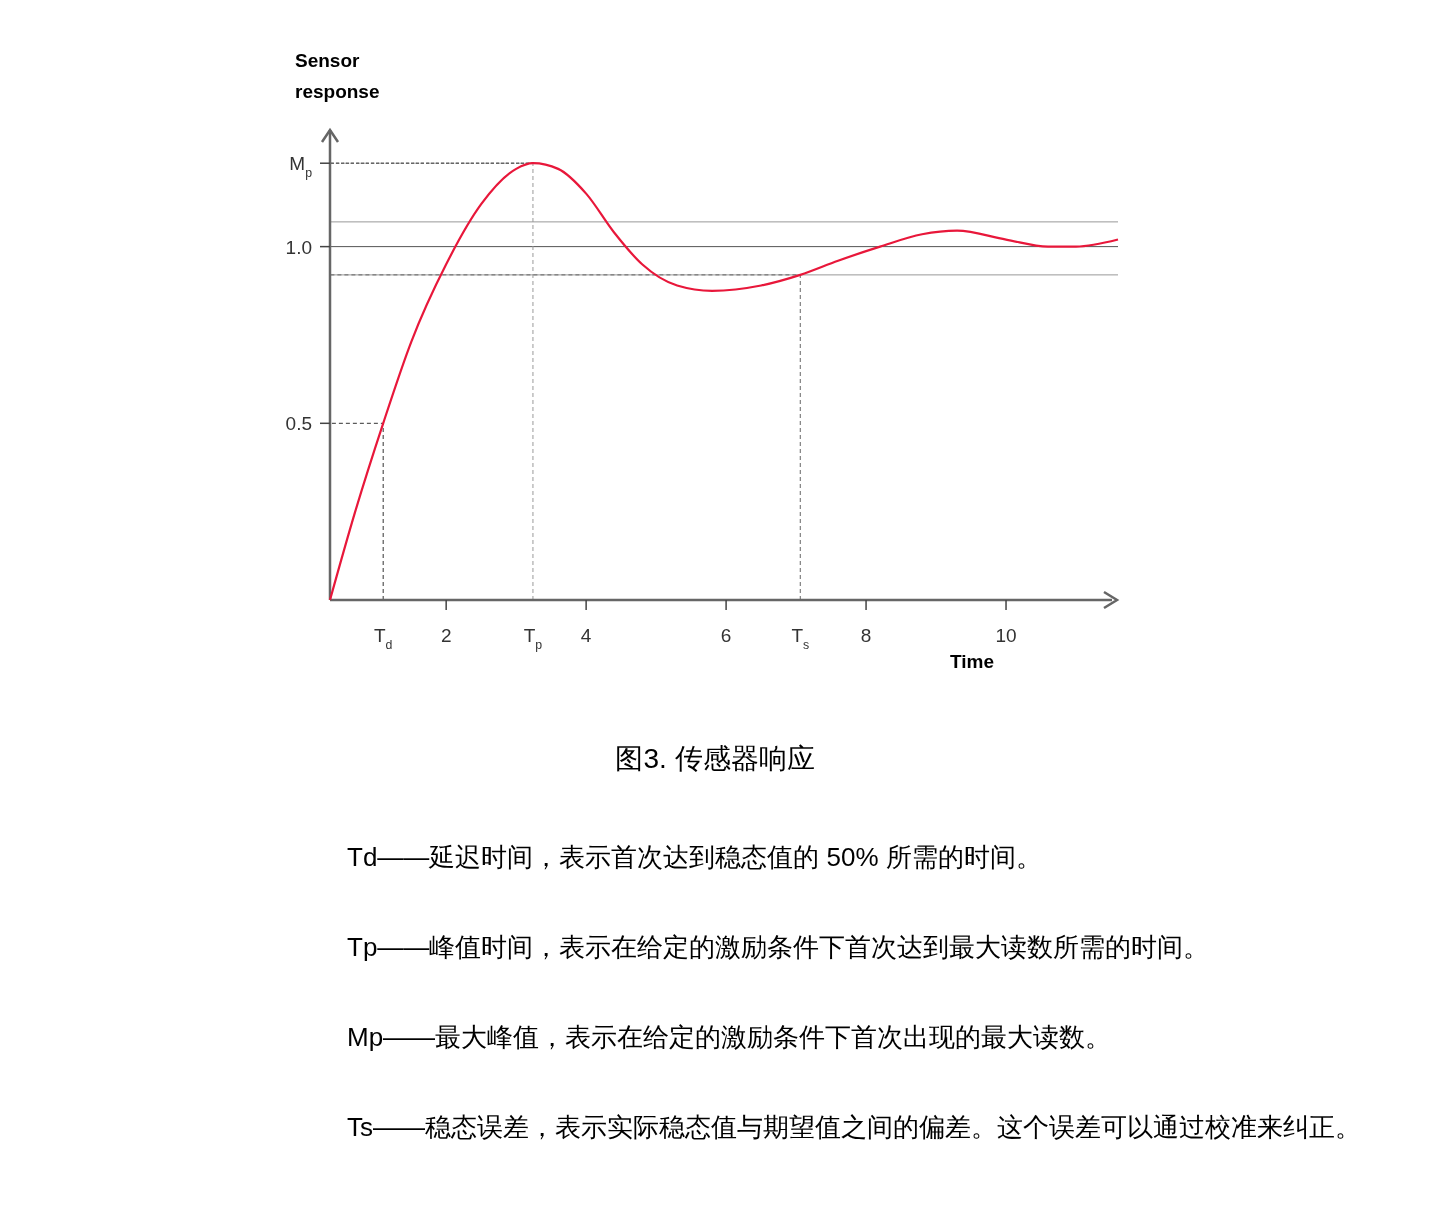 The width and height of the screenshot is (1430, 1219). What do you see at coordinates (446, 635) in the screenshot?
I see `x-tick-label: 2` at bounding box center [446, 635].